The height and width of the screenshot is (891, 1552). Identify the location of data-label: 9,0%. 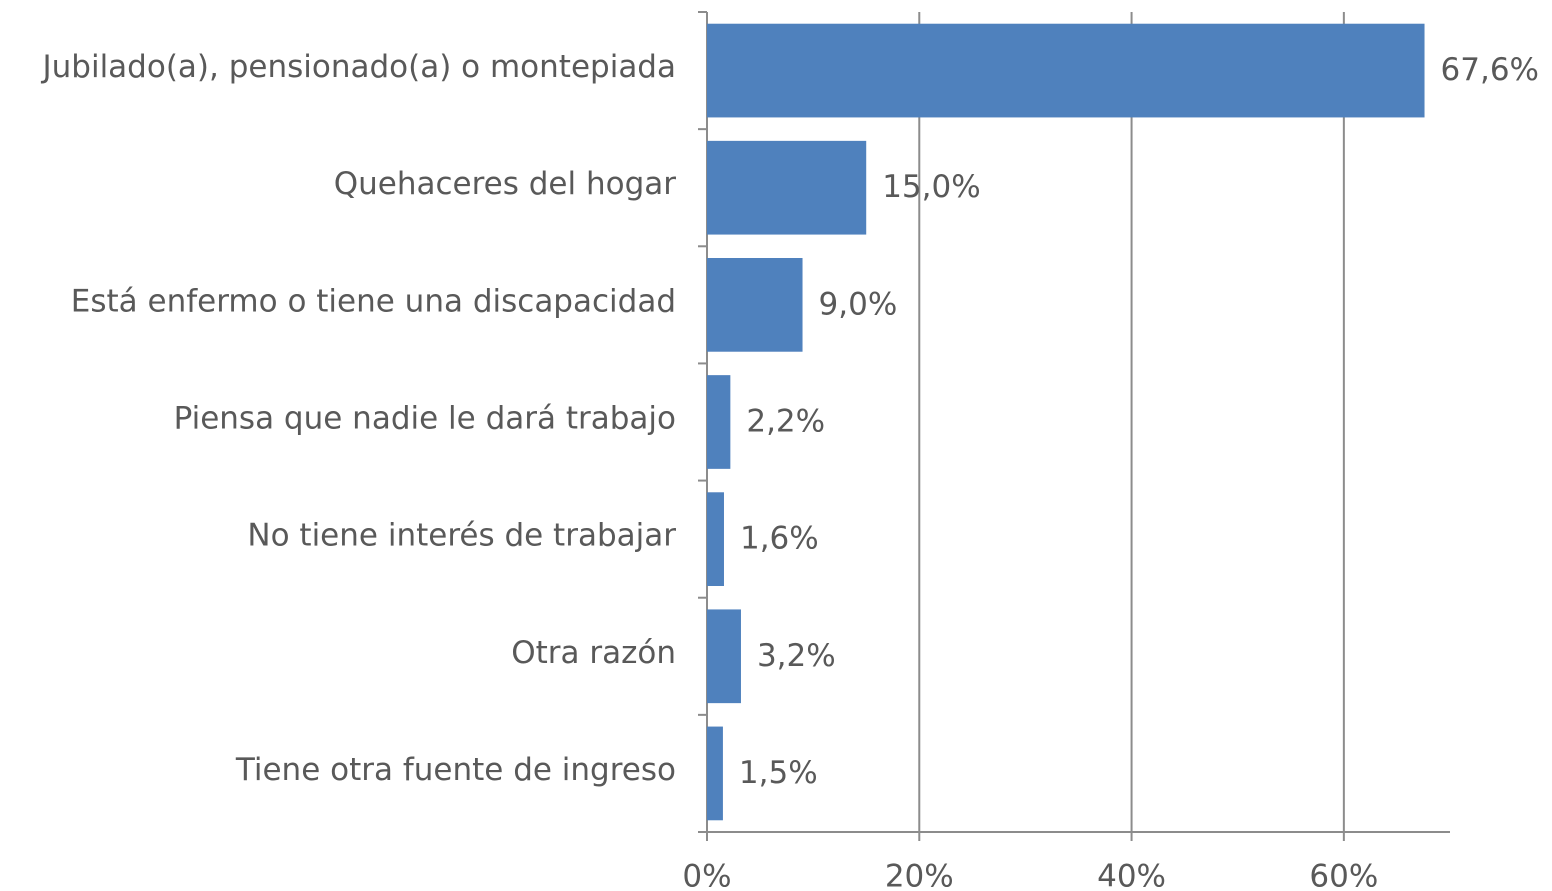
(858, 304).